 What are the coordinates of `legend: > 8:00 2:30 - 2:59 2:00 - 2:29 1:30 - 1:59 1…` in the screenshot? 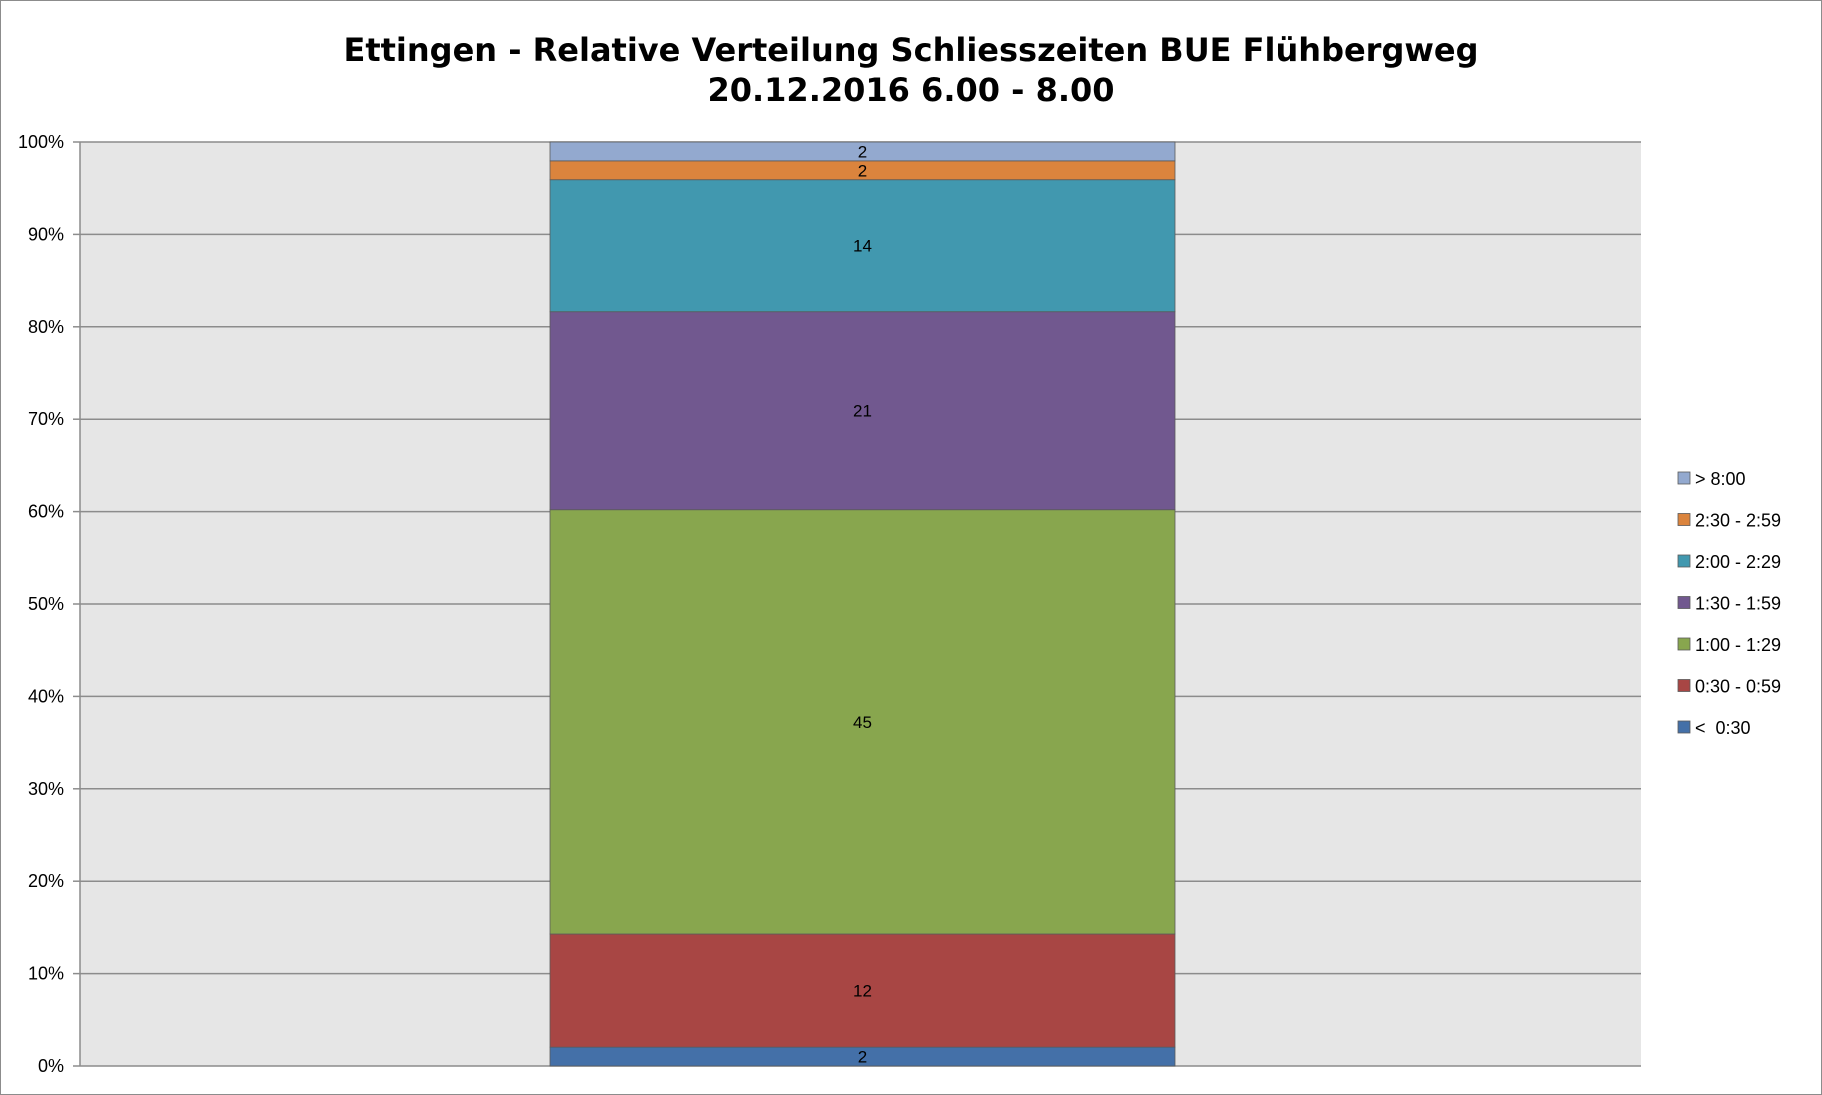 It's located at (1729, 603).